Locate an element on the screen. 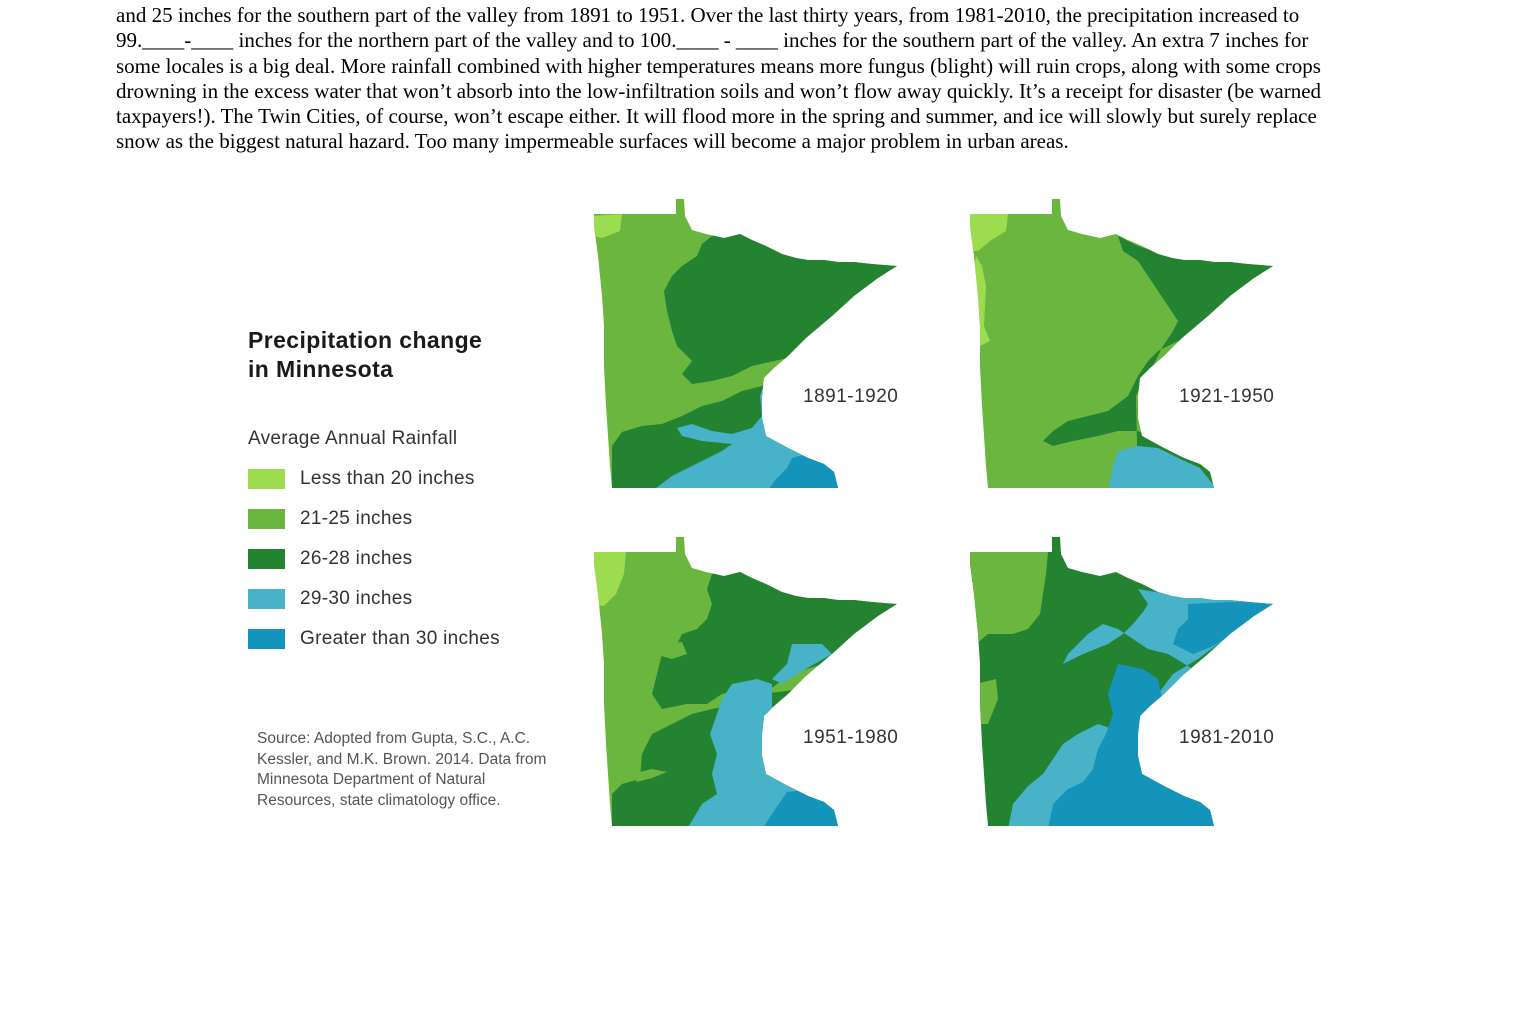 The height and width of the screenshot is (1016, 1533). map-1951-1980 is located at coordinates (745, 681).